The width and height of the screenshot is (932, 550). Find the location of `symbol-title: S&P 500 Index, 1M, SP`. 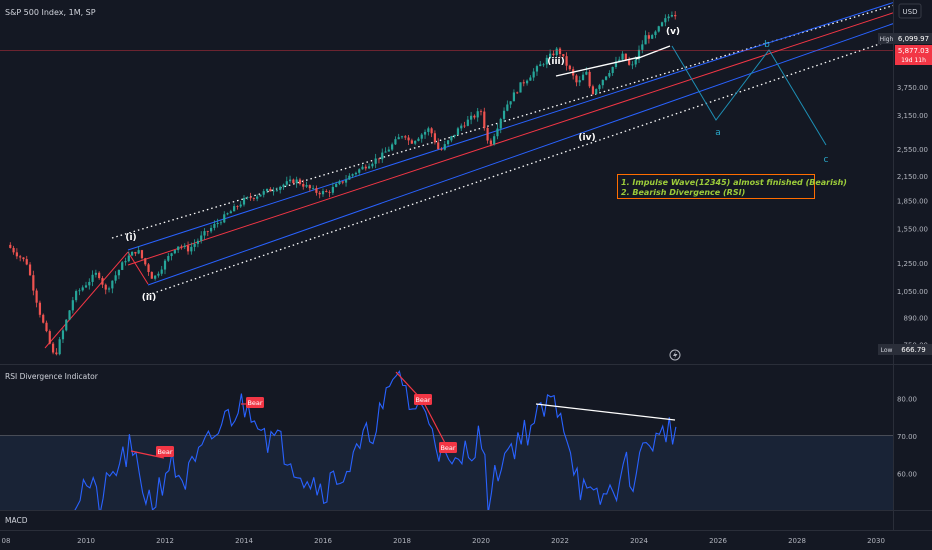

symbol-title: S&P 500 Index, 1M, SP is located at coordinates (50, 12).